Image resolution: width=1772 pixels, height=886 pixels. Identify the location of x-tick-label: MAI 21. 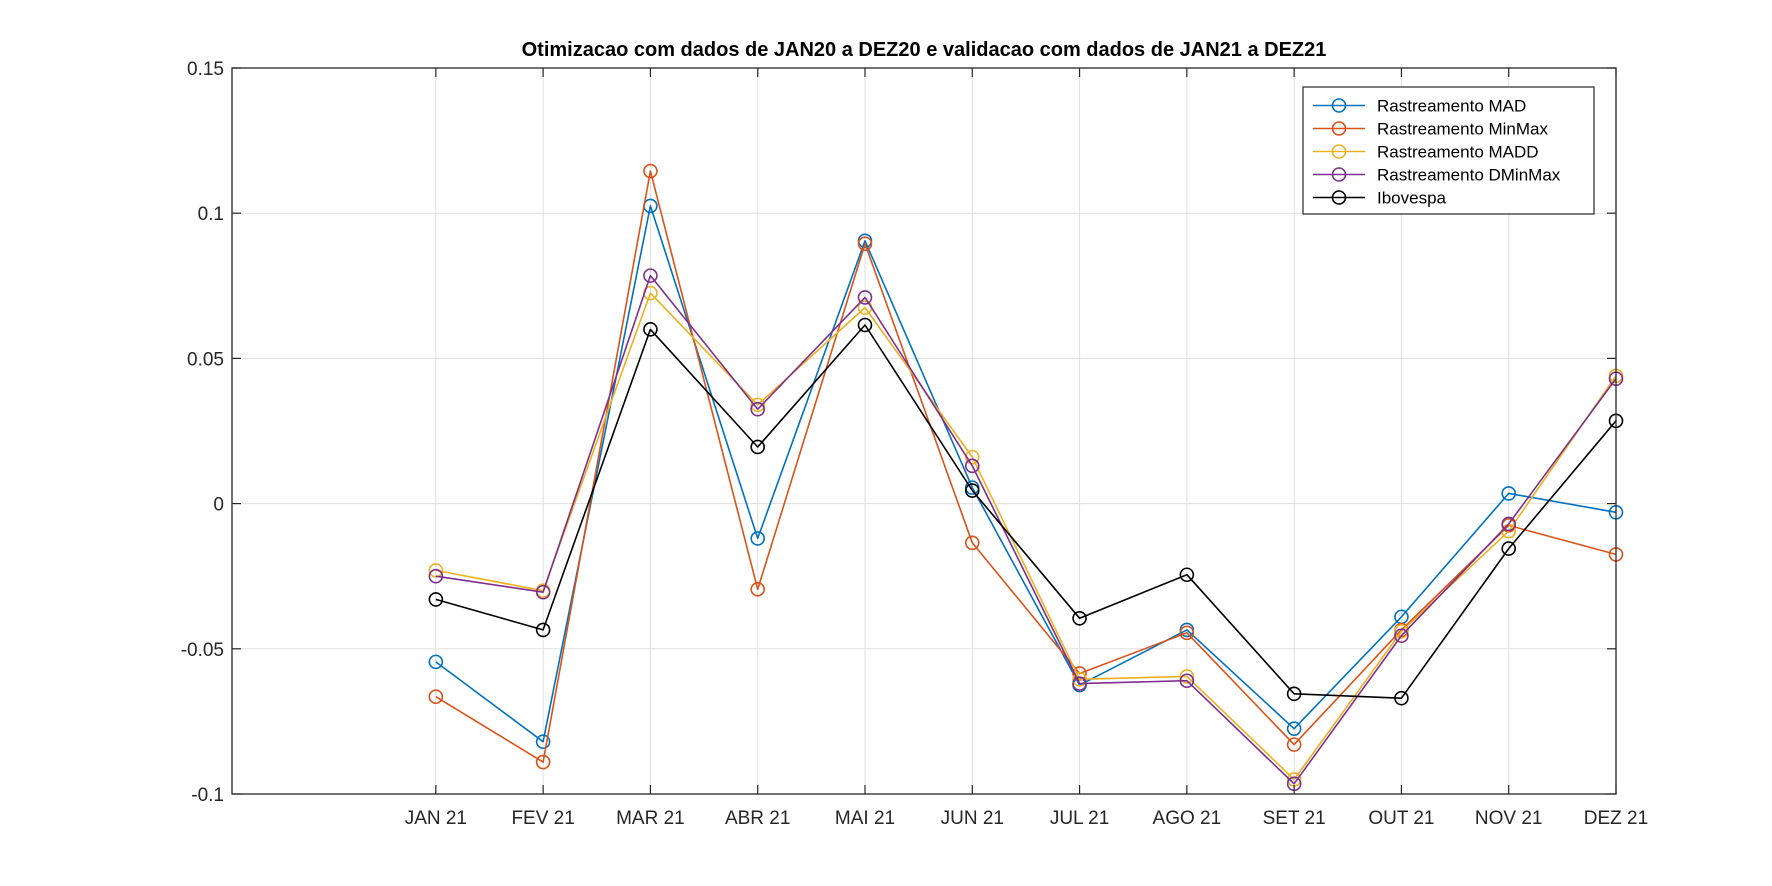
(865, 818).